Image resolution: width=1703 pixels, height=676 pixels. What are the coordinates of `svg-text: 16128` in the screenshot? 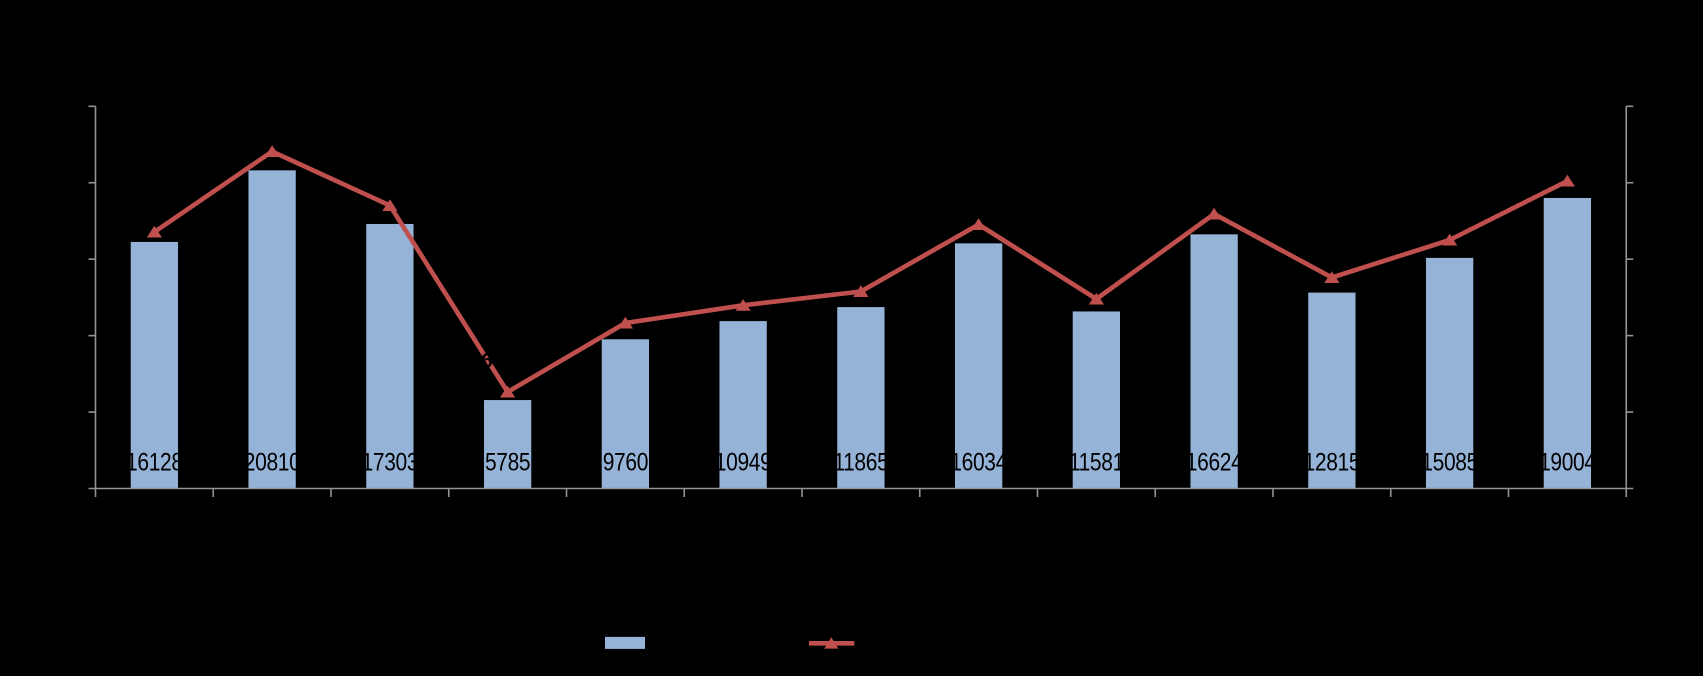 It's located at (154, 462).